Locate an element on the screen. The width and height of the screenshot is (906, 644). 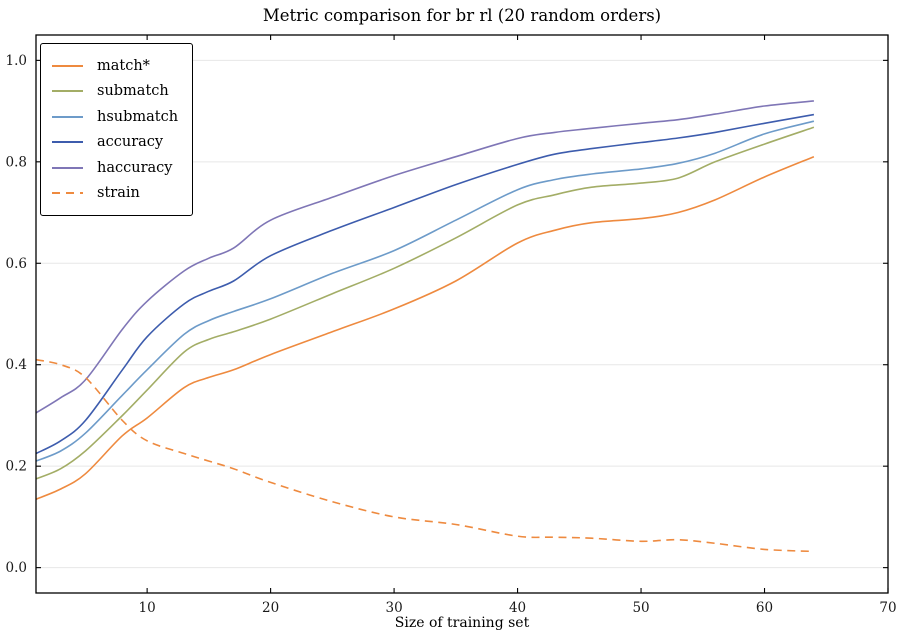
legend-item-accuracy: accuracy is located at coordinates (115, 143).